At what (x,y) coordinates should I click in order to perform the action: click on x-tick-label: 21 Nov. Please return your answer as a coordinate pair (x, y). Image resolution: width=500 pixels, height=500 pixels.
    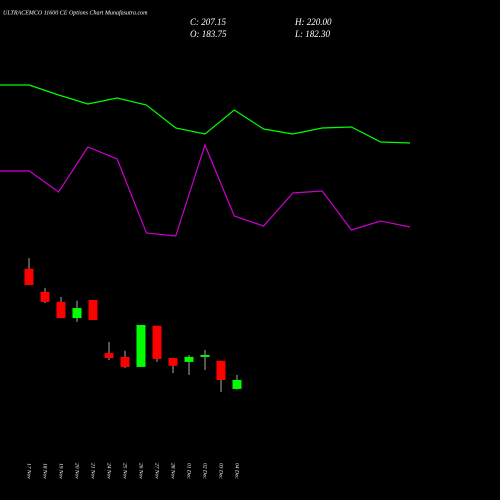
    Looking at the image, I should click on (93, 471).